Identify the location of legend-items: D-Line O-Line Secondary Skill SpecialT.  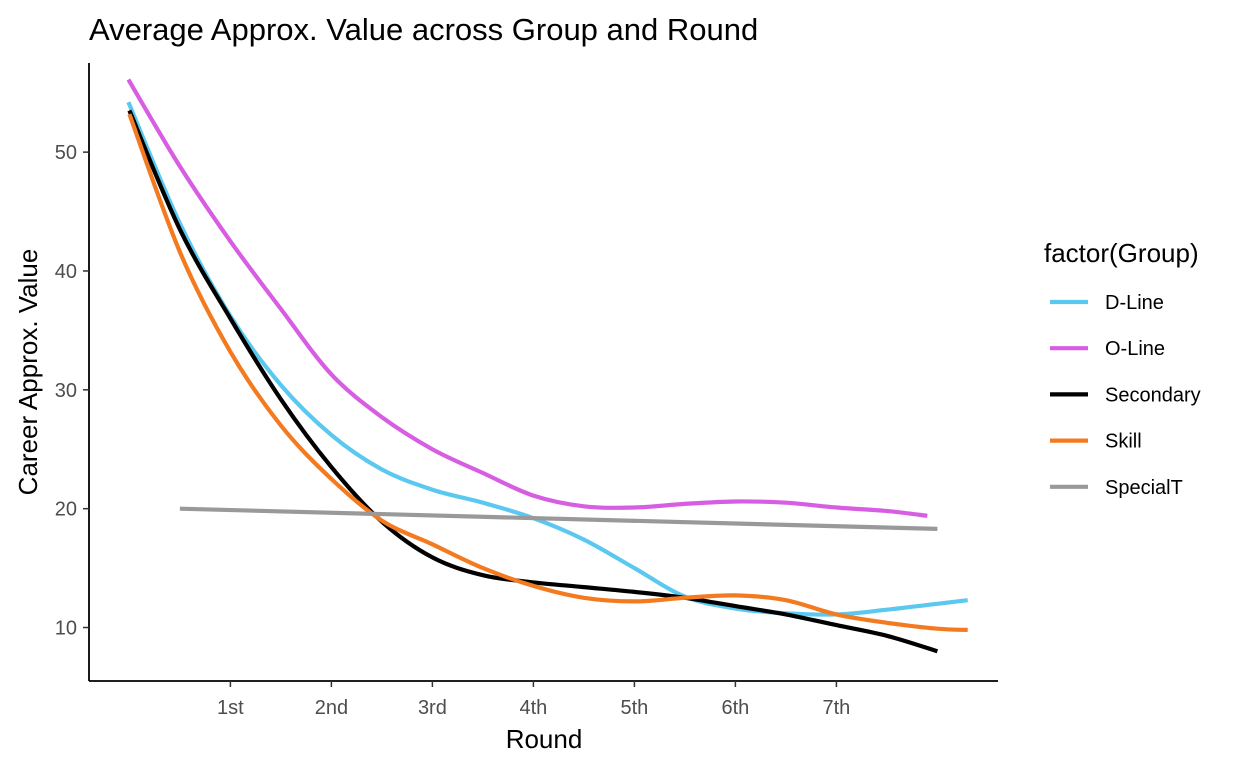
(1125, 395).